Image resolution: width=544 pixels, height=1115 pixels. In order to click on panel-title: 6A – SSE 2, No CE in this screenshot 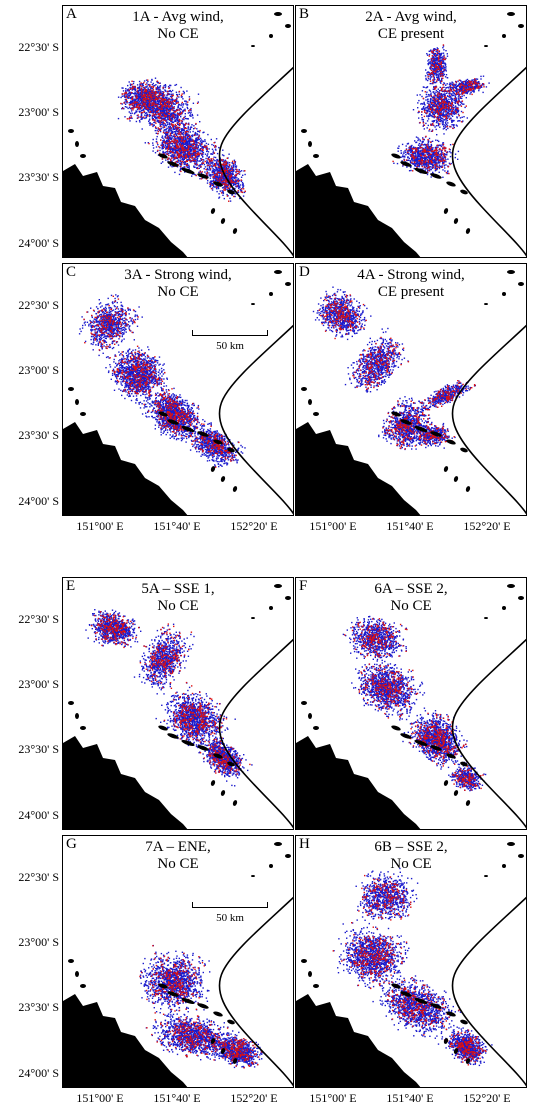, I will do `click(411, 598)`.